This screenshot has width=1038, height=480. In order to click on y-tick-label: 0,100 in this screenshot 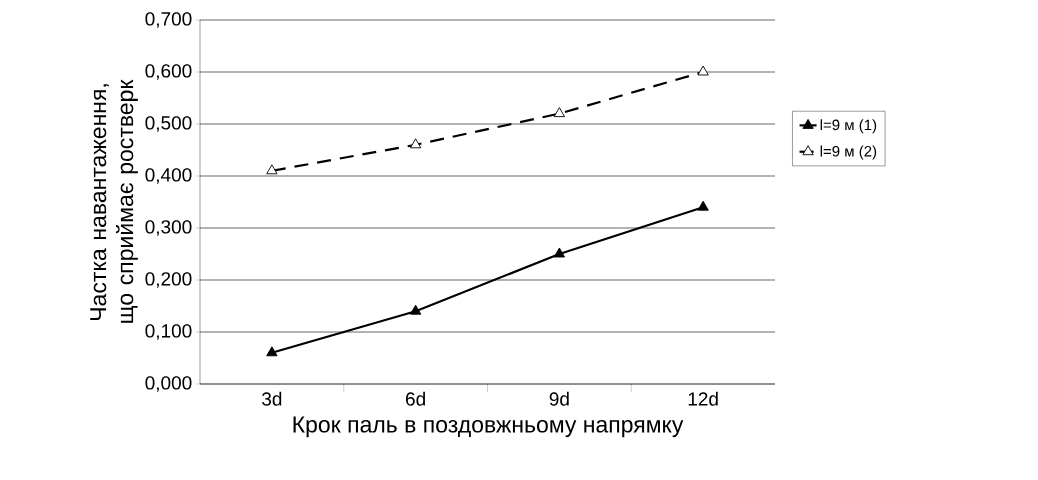, I will do `click(168, 332)`.